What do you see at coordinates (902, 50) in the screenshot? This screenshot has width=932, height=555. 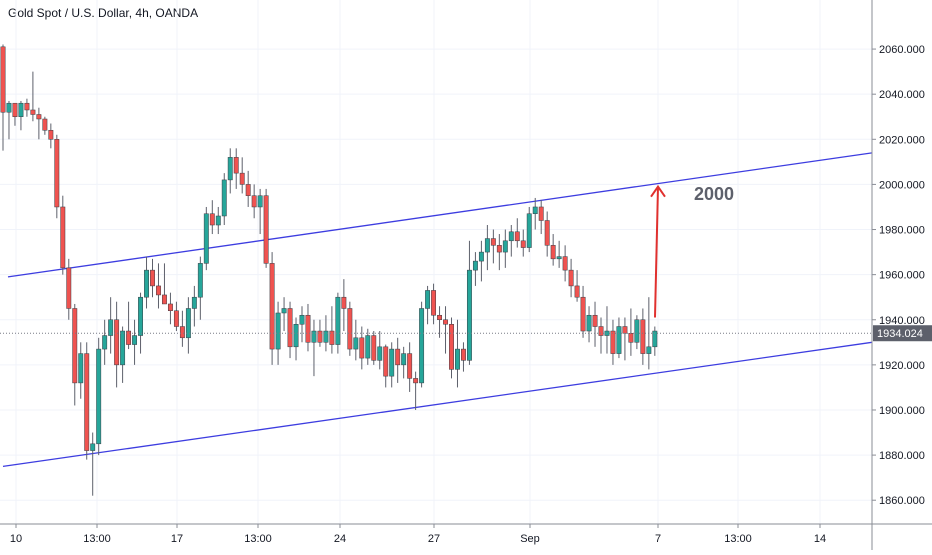 I see `price-tick-label: 2060.000` at bounding box center [902, 50].